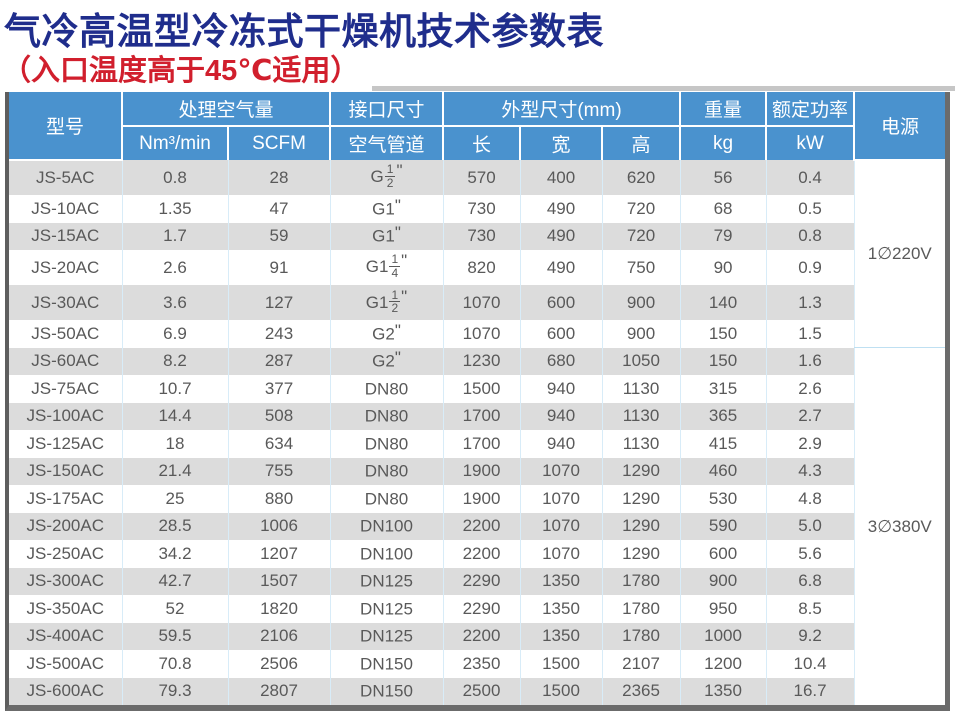 This screenshot has width=955, height=717. I want to click on table-row: JS-250AC 34.2 1207 DN100 2200 1070 1290 600 5.6, so click(477, 554).